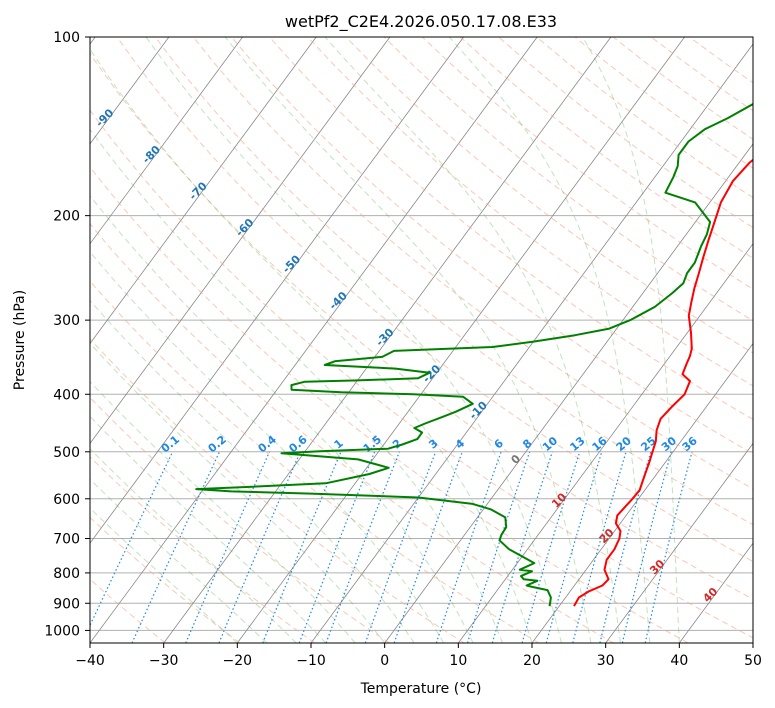 The image size is (775, 708). Describe the element at coordinates (238, 661) in the screenshot. I see `x-tick-label: −20` at that location.